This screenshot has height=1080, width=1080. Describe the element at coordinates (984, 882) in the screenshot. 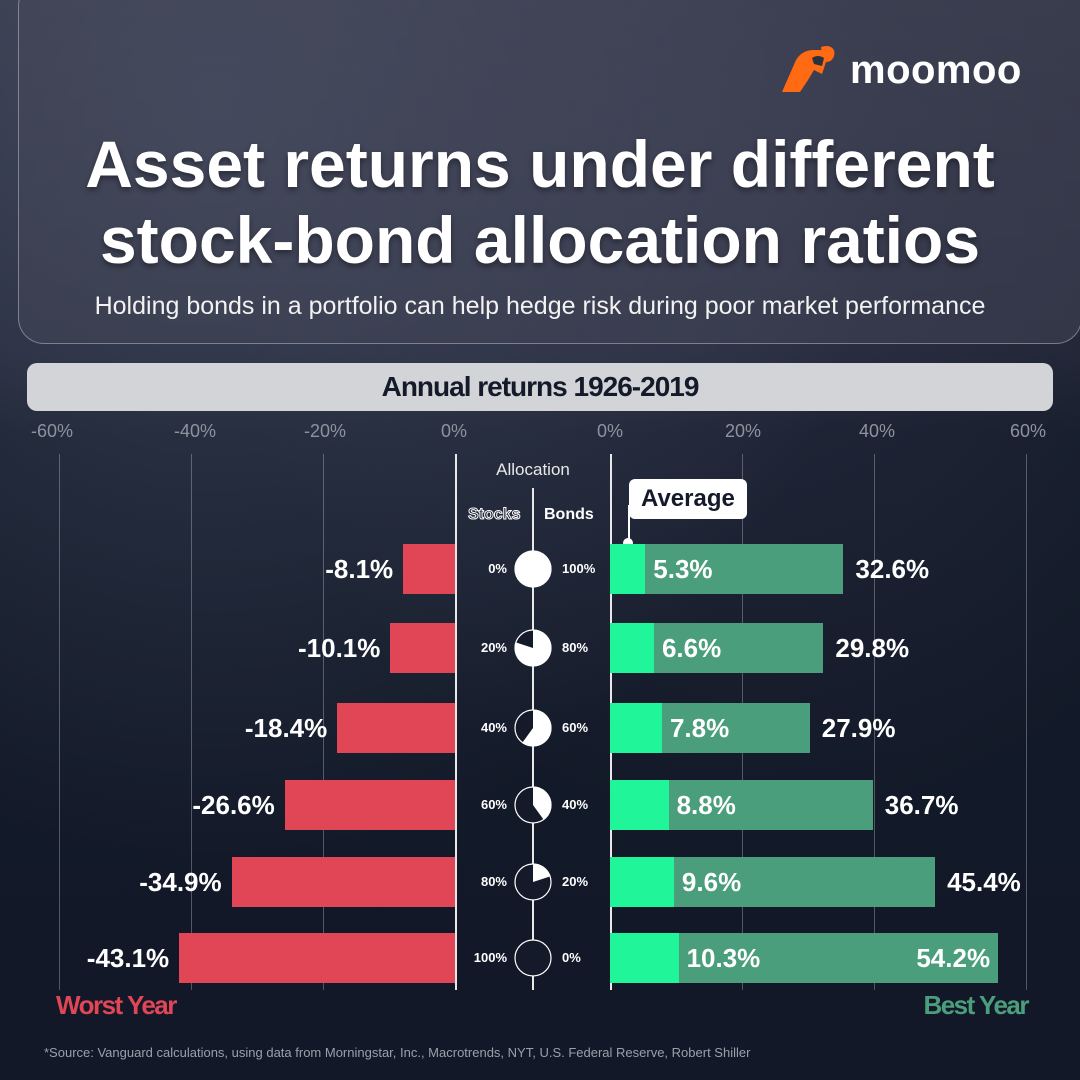

I see `best-year-value: 45.4%` at that location.